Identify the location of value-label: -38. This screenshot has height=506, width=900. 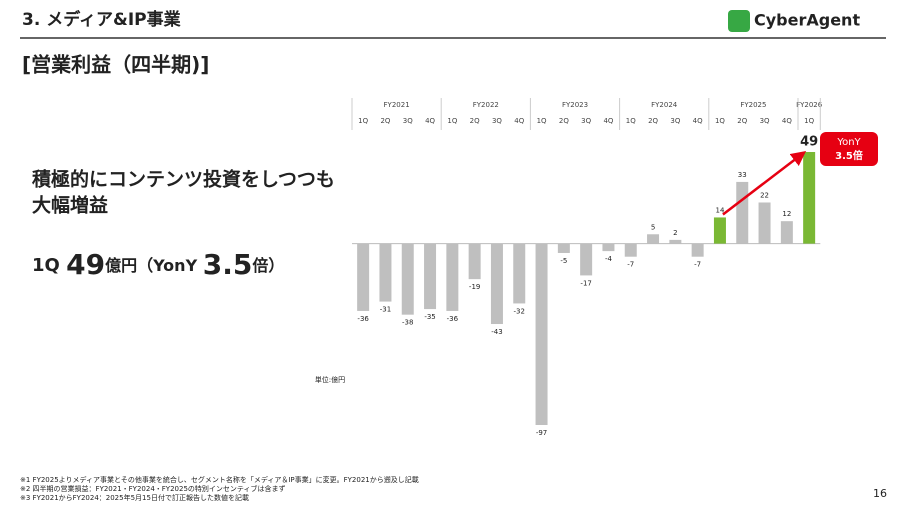
(407, 323).